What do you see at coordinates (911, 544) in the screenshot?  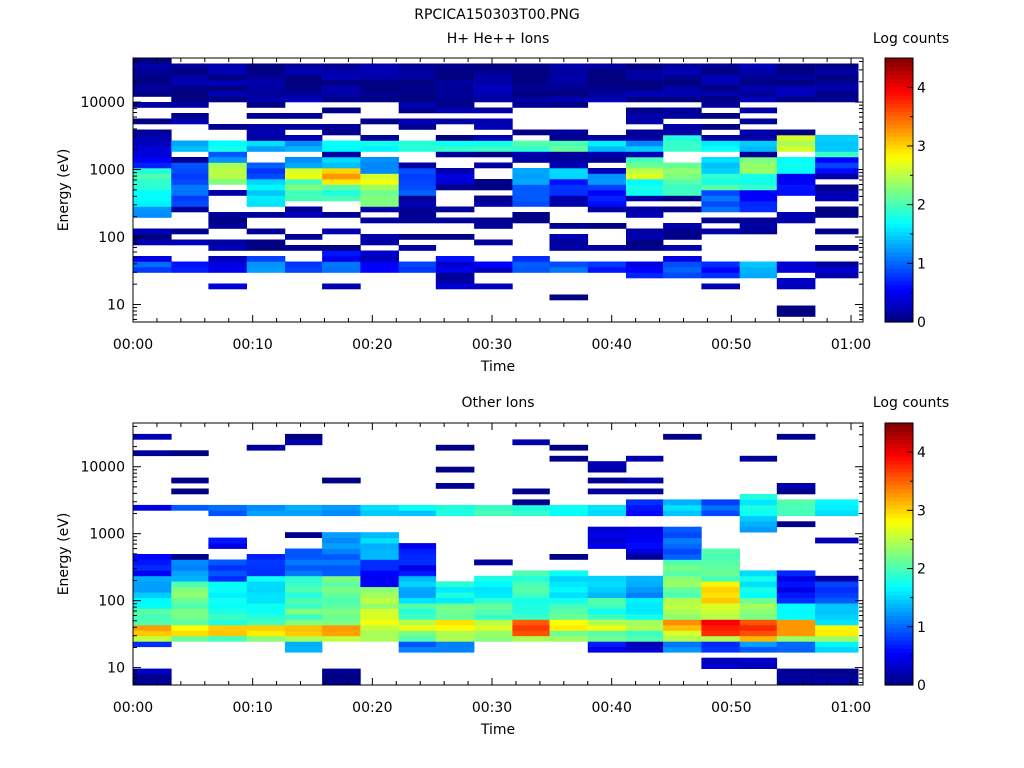 I see `colorbar: 0 1 2 3 4 Log counts` at bounding box center [911, 544].